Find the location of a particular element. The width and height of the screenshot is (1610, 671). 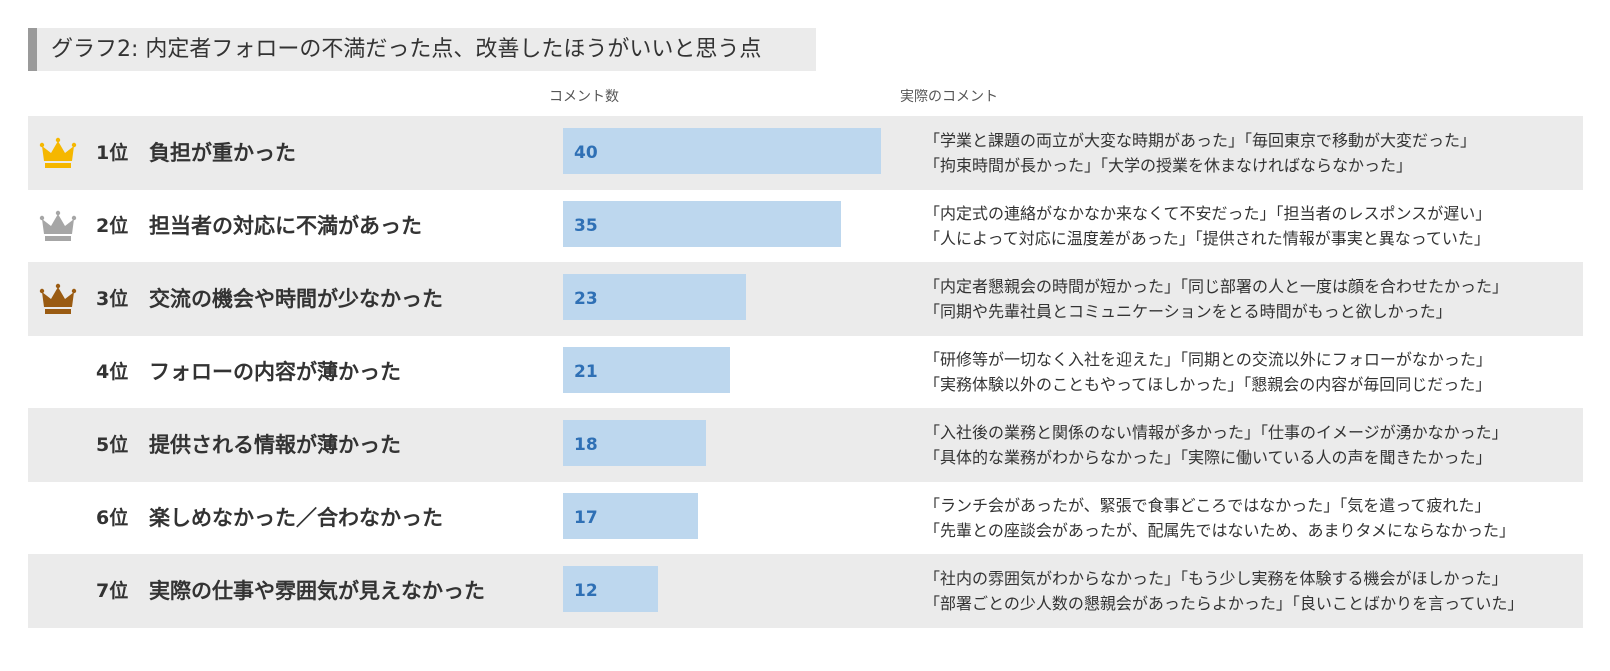

bar-area: 35 is located at coordinates (702, 224).